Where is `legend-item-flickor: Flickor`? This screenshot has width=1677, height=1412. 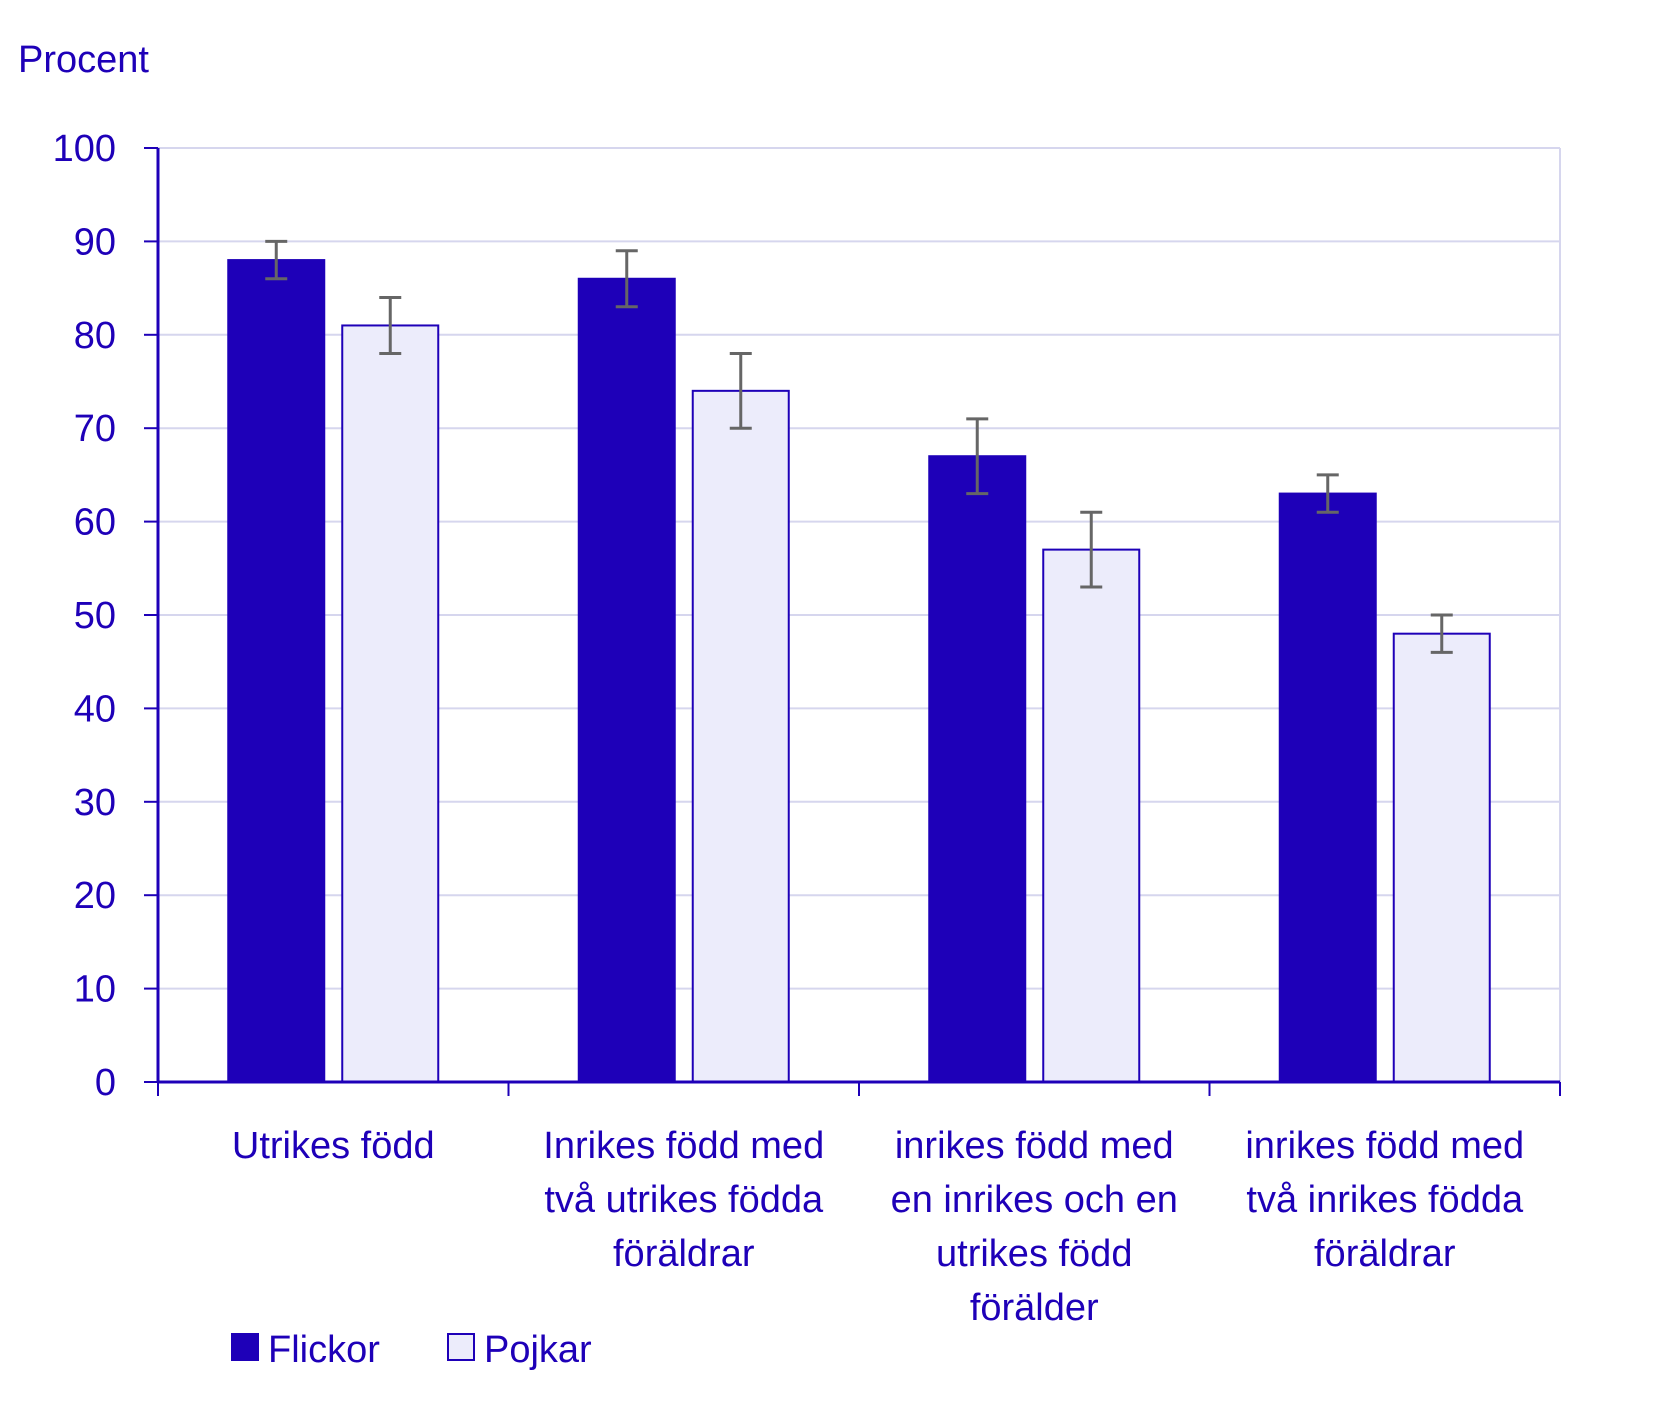
legend-item-flickor: Flickor is located at coordinates (305, 1350).